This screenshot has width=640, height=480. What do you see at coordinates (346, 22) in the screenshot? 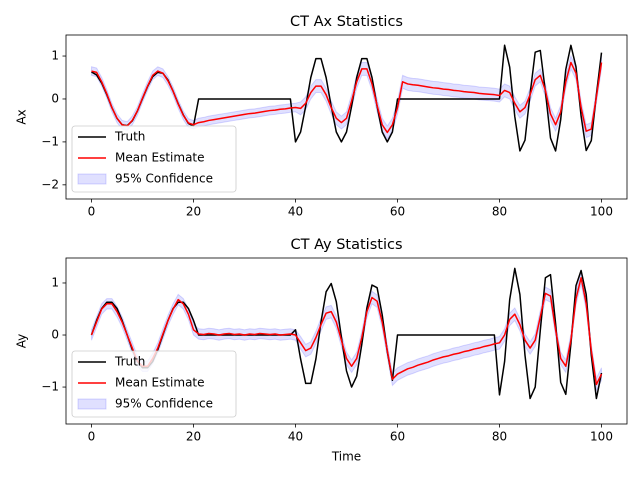
I see `chart-title: CT Ax Statistics` at bounding box center [346, 22].